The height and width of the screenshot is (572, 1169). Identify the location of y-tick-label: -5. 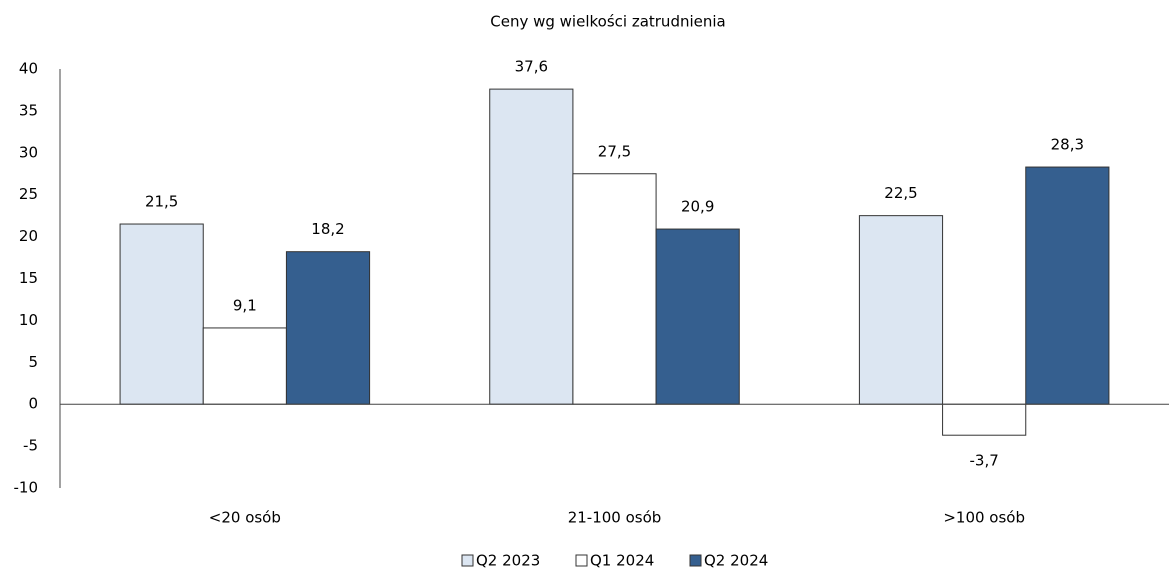
(30, 446).